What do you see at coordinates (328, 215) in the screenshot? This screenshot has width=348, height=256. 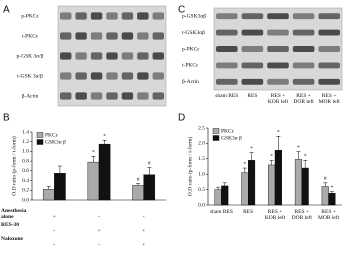 I see `x-tick-label: RES + MOR left` at bounding box center [328, 215].